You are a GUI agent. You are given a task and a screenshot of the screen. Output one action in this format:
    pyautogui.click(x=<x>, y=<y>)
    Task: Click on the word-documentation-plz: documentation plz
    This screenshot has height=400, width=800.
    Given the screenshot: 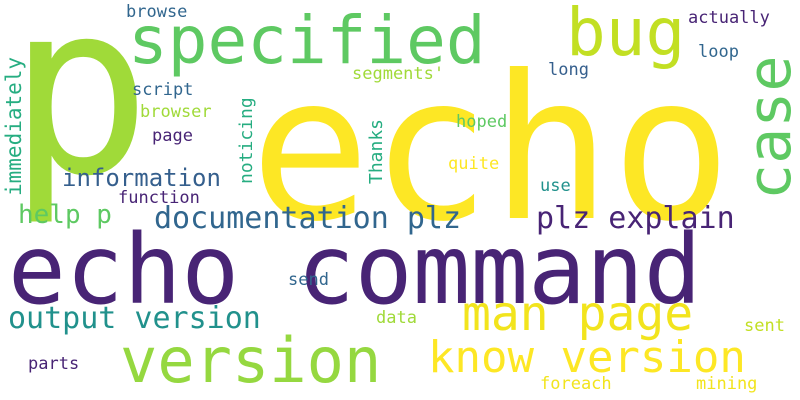 What is the action you would take?
    pyautogui.click(x=308, y=218)
    